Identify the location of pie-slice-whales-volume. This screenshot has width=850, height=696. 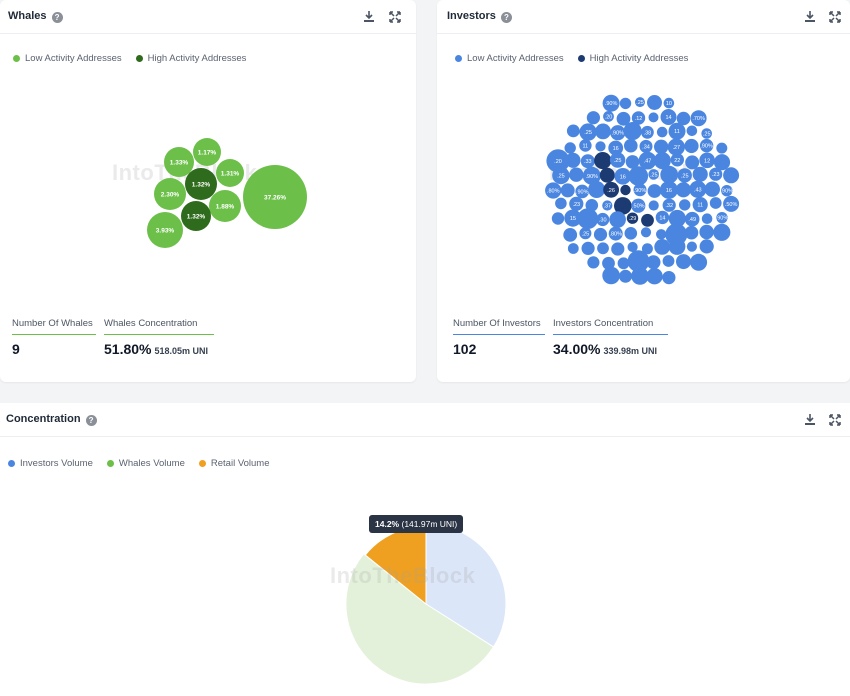
(420, 619).